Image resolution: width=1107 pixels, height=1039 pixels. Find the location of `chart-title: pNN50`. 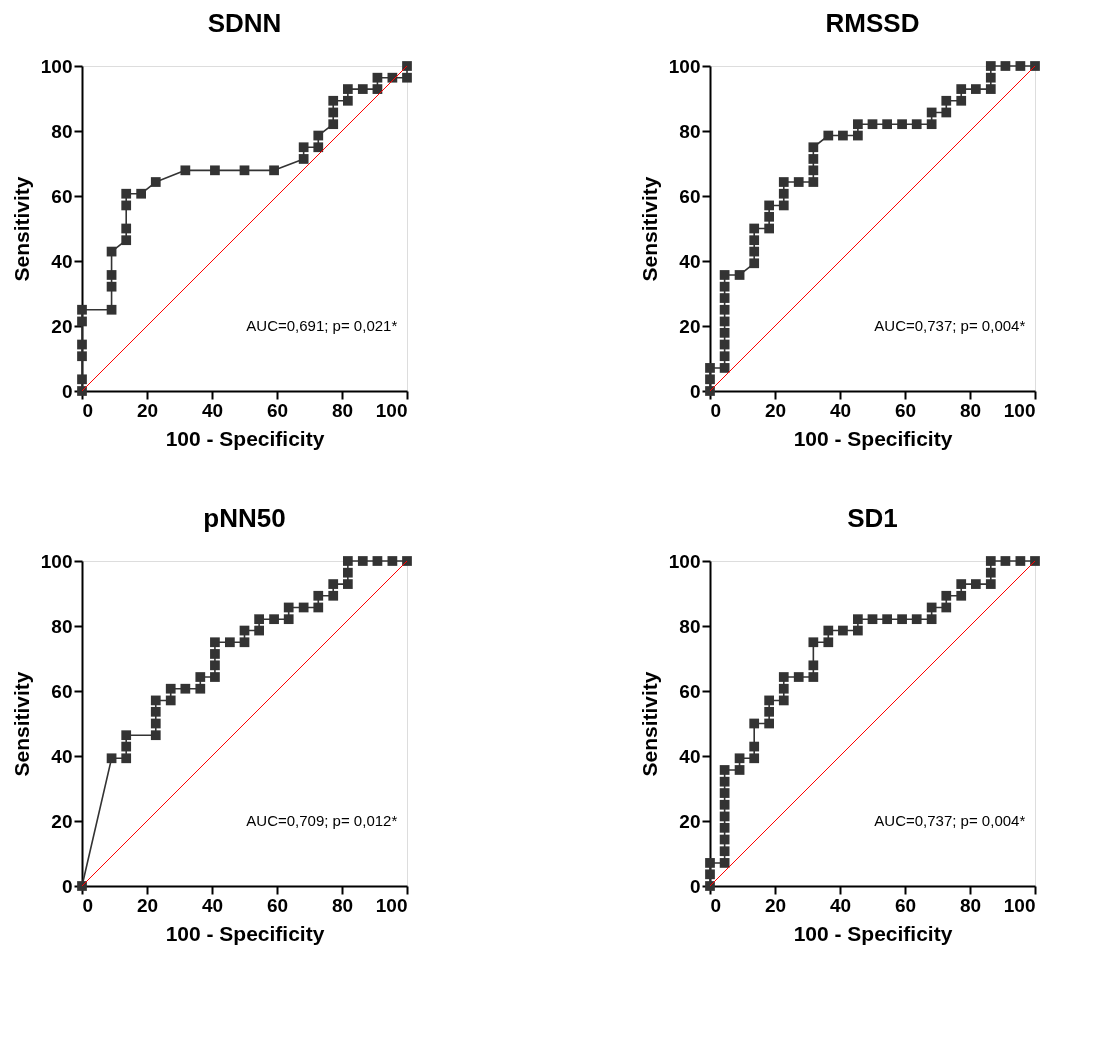

chart-title: pNN50 is located at coordinates (244, 518).